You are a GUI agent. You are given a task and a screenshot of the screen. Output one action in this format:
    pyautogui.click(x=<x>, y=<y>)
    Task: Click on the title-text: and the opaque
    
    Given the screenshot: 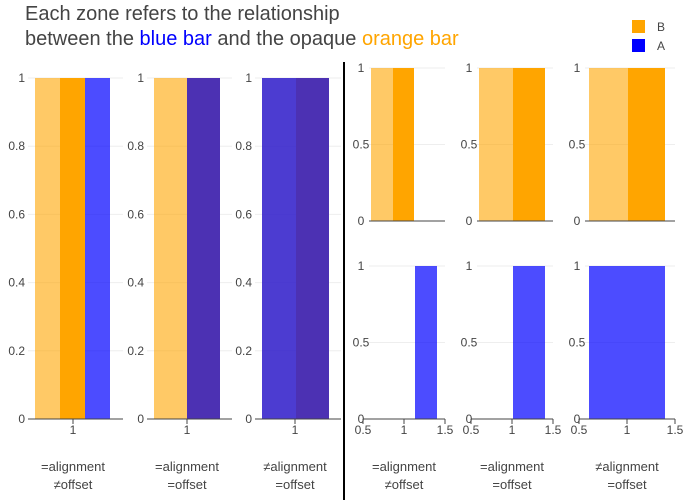 What is the action you would take?
    pyautogui.click(x=286, y=39)
    